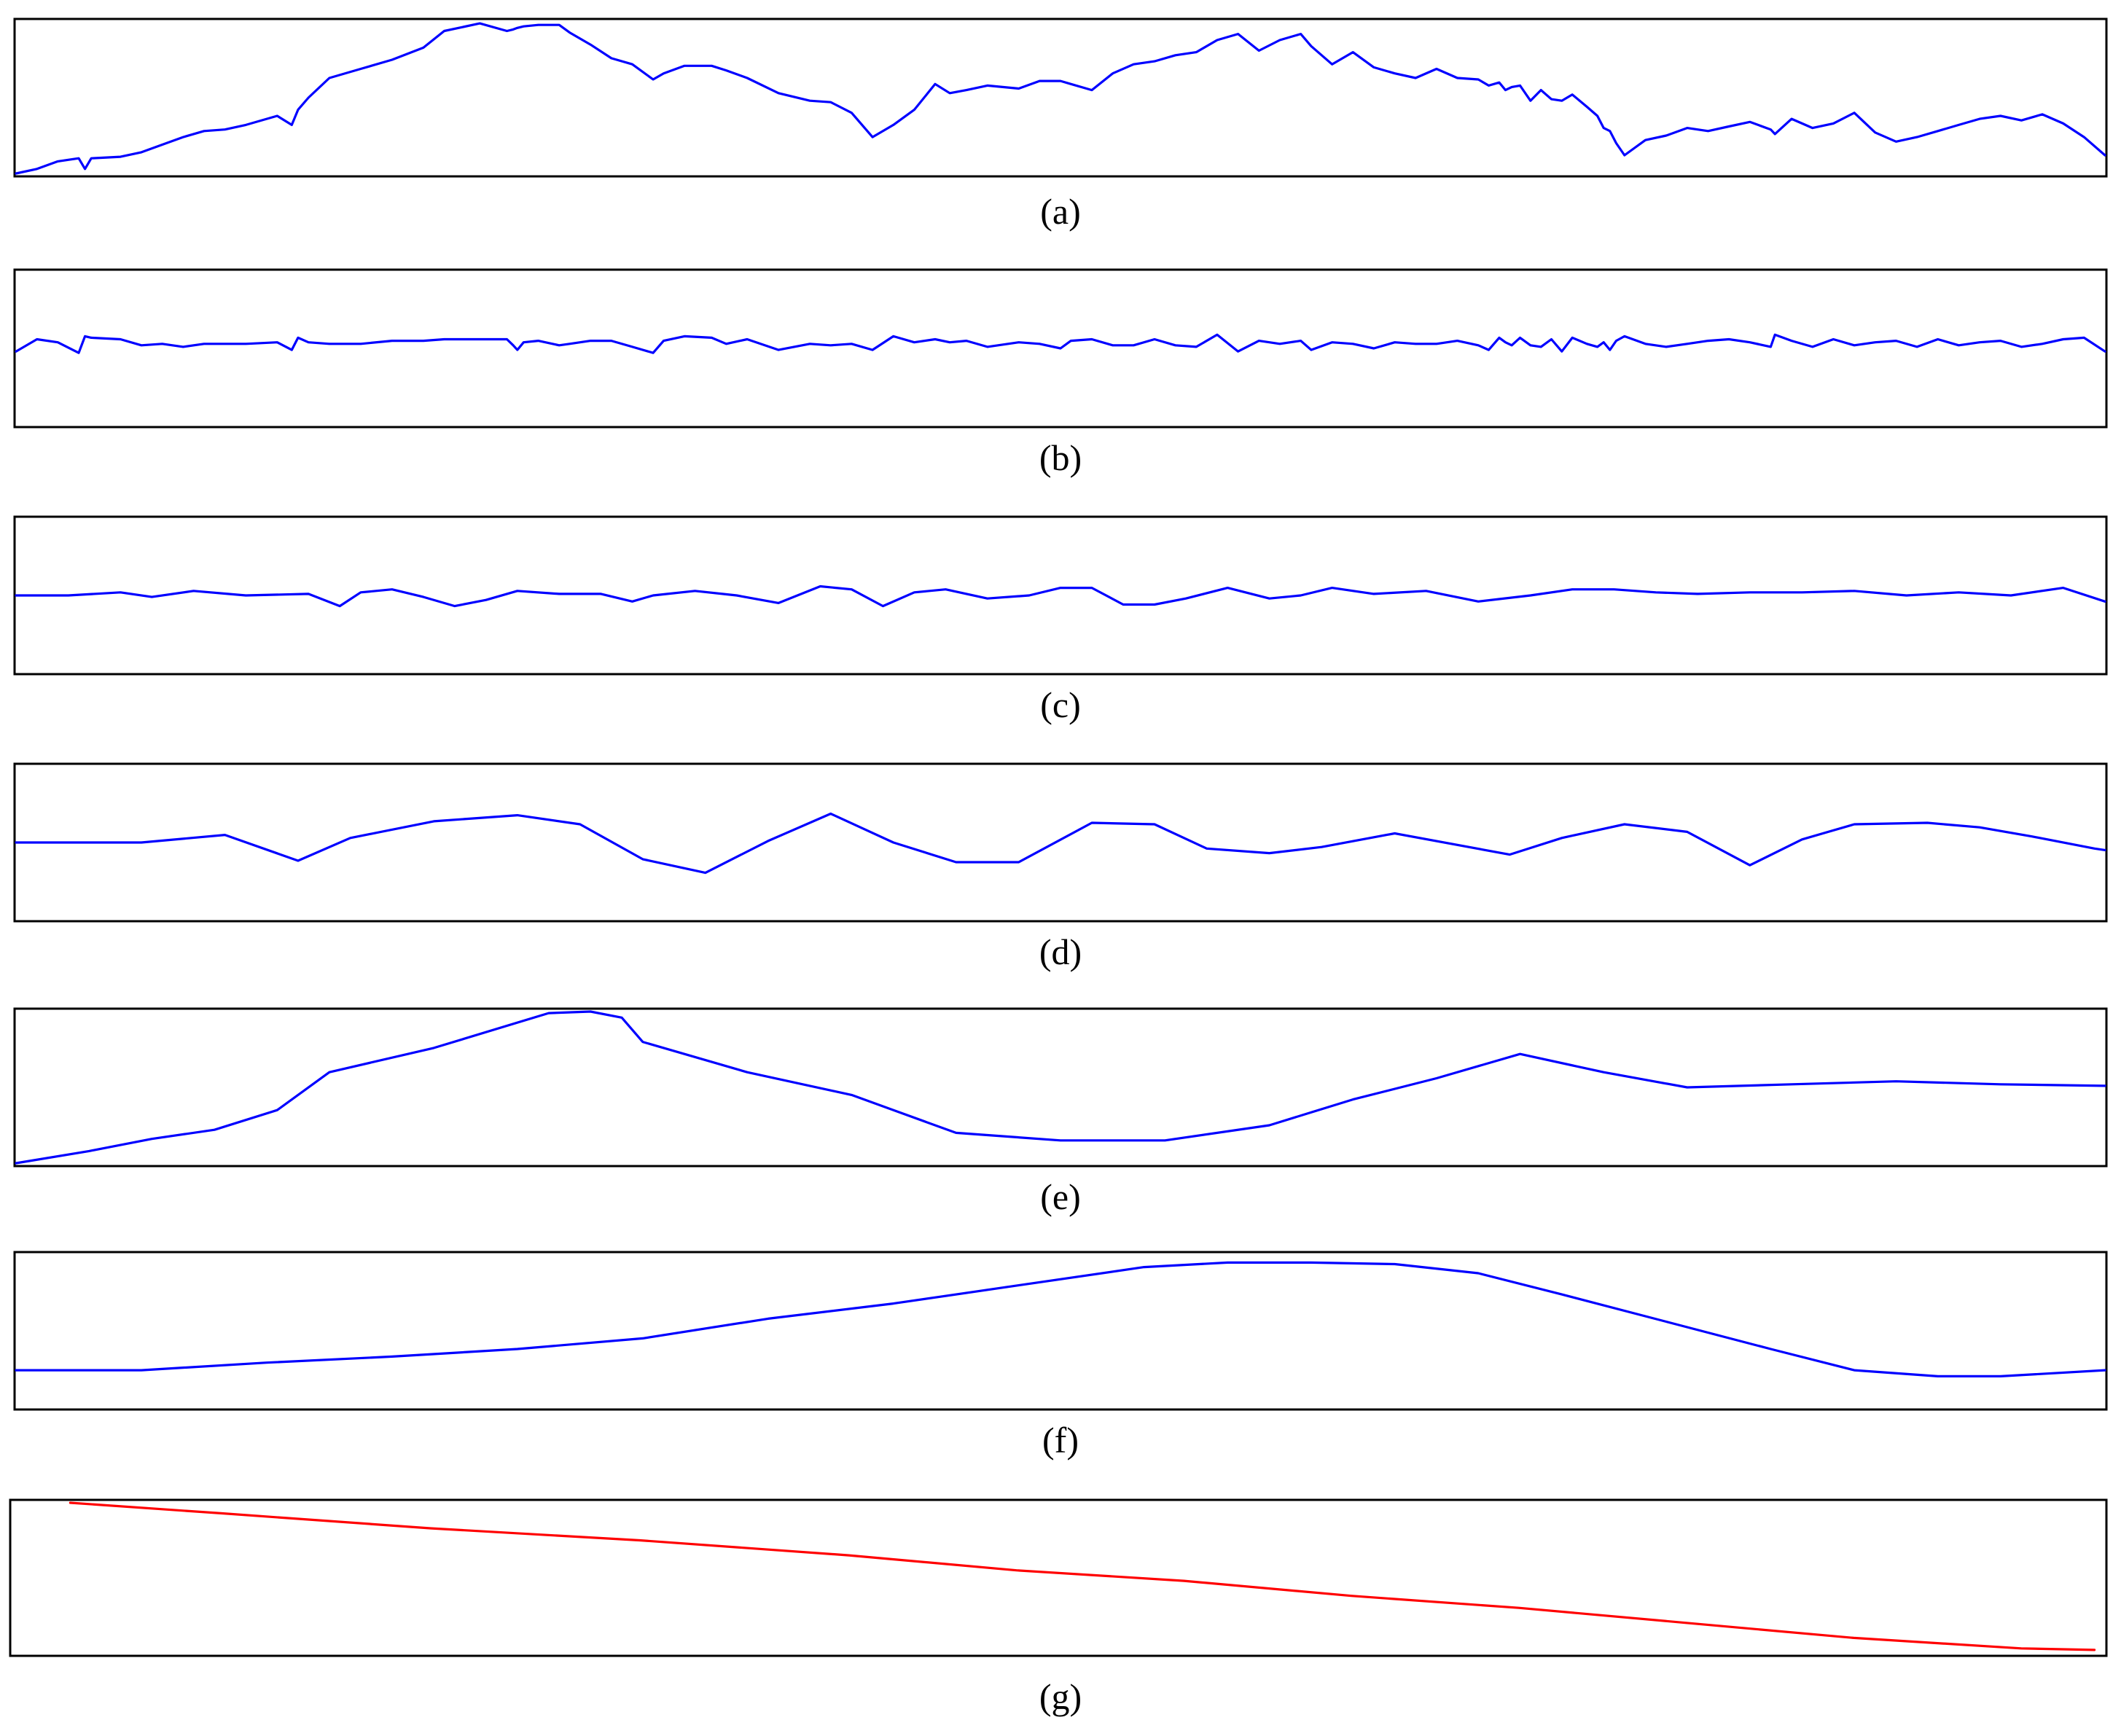  What do you see at coordinates (1060, 1696) in the screenshot?
I see `panel-caption: (g)` at bounding box center [1060, 1696].